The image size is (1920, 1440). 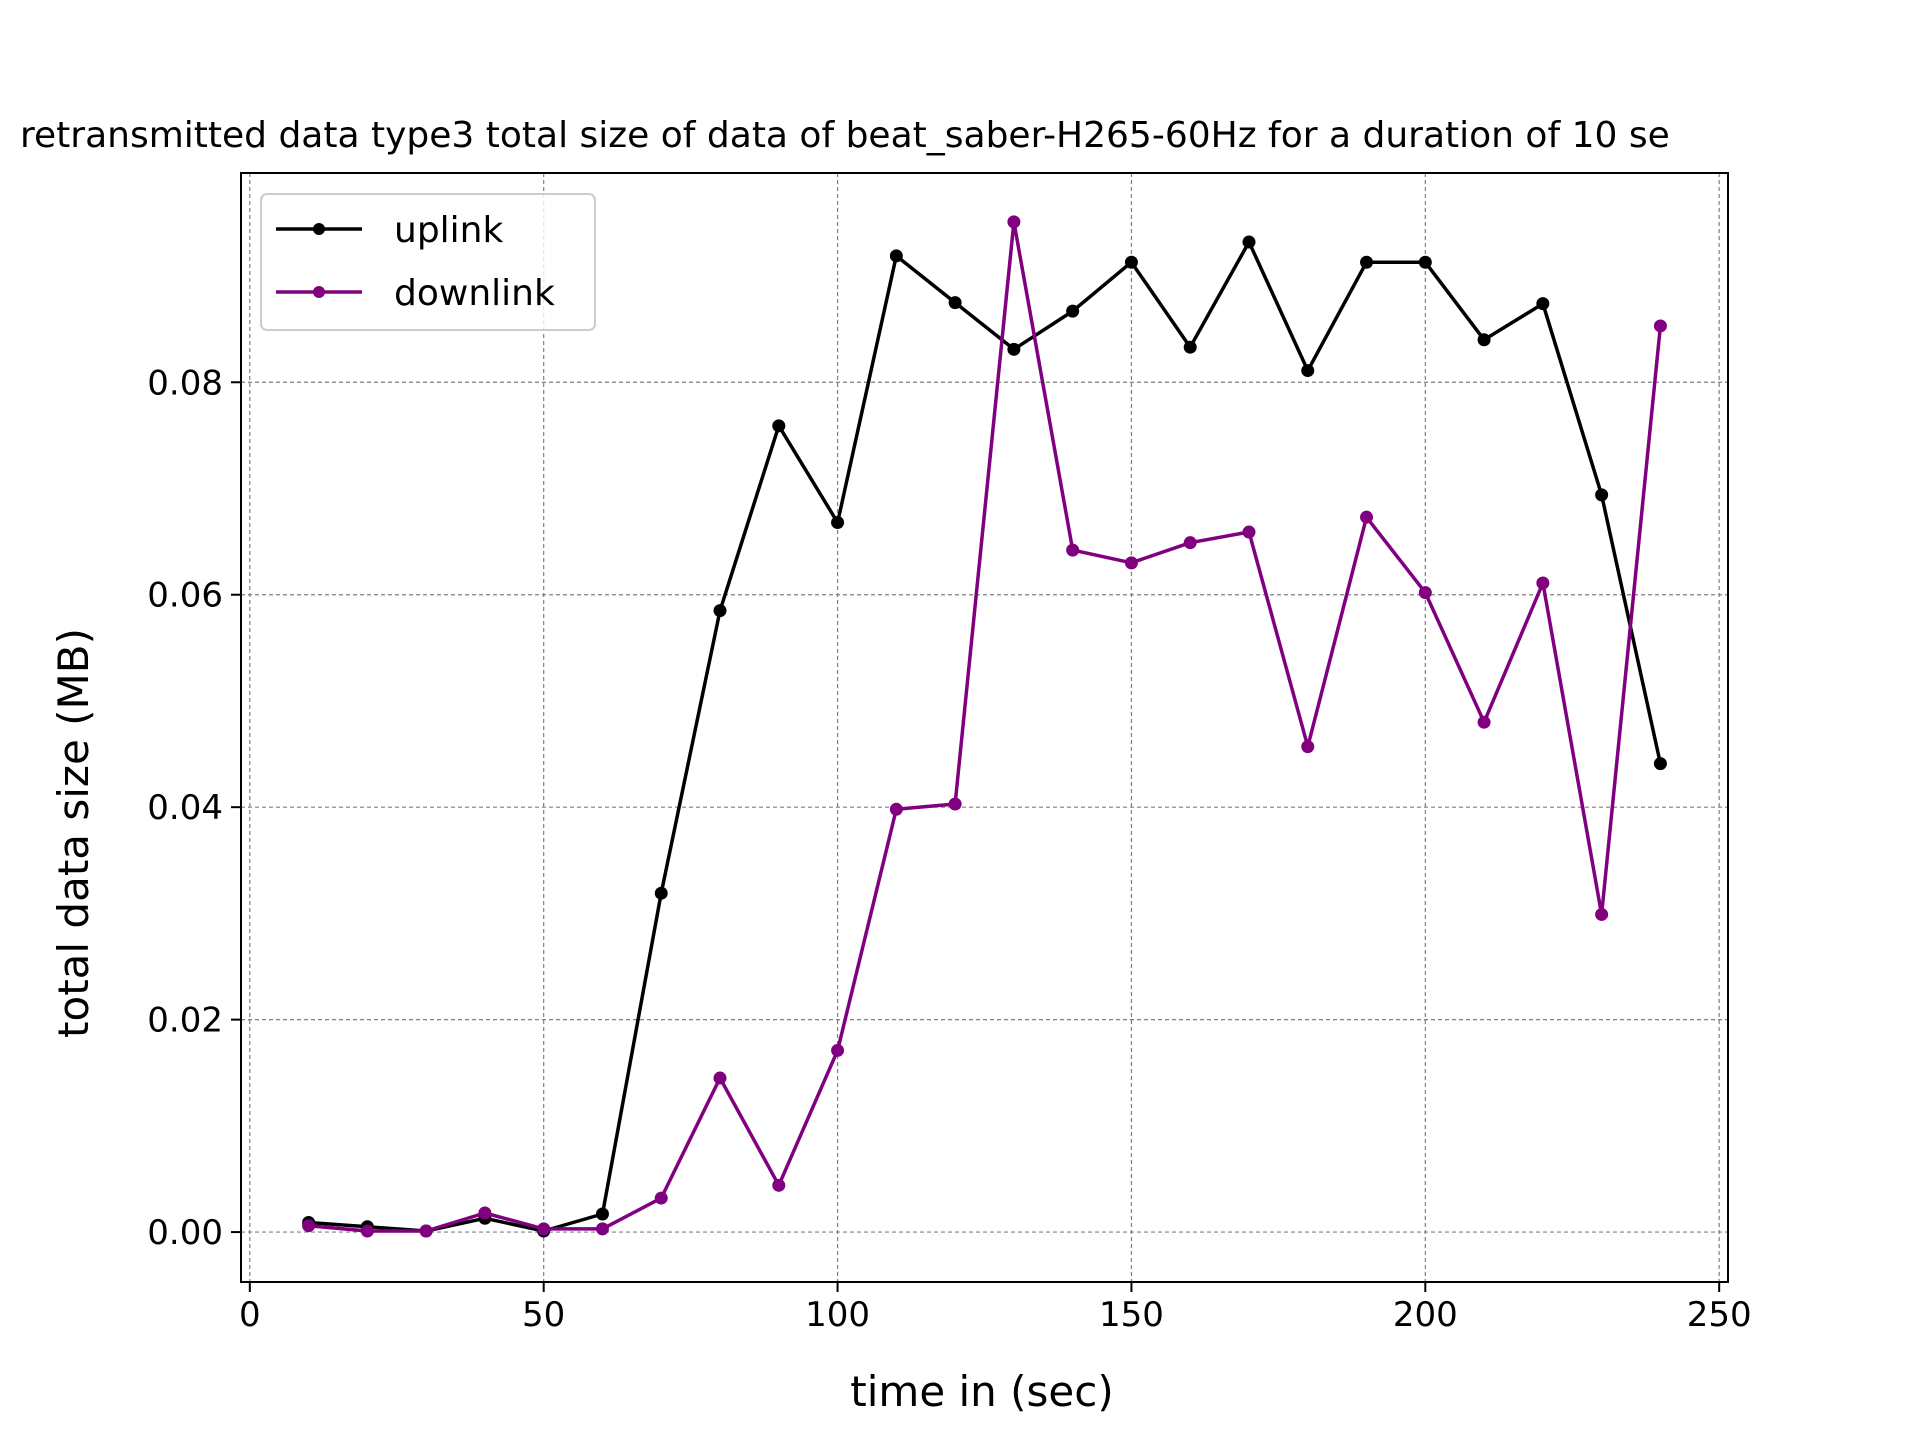 What do you see at coordinates (1131, 1315) in the screenshot?
I see `x-tick-label: 150` at bounding box center [1131, 1315].